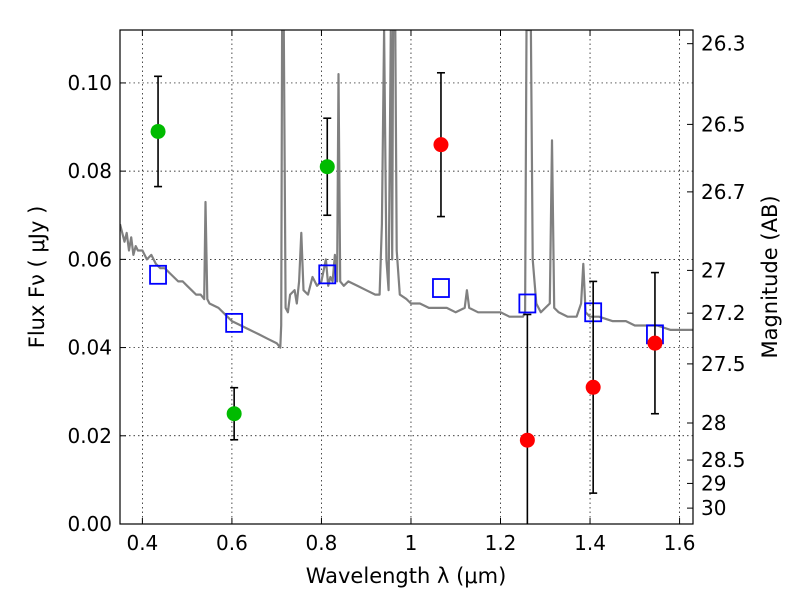  Describe the element at coordinates (713, 508) in the screenshot. I see `y2-tick-label: 30` at that location.